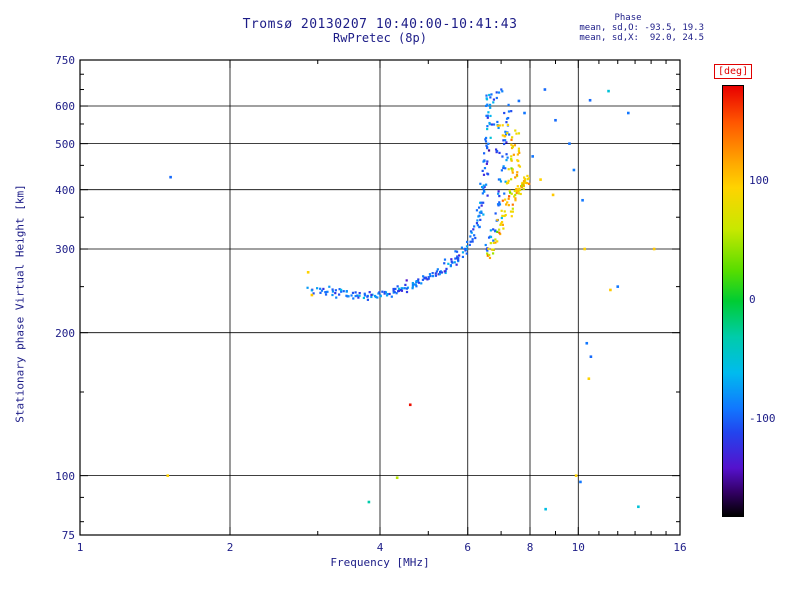  What do you see at coordinates (65, 476) in the screenshot?
I see `y-tick-label: 100` at bounding box center [65, 476].